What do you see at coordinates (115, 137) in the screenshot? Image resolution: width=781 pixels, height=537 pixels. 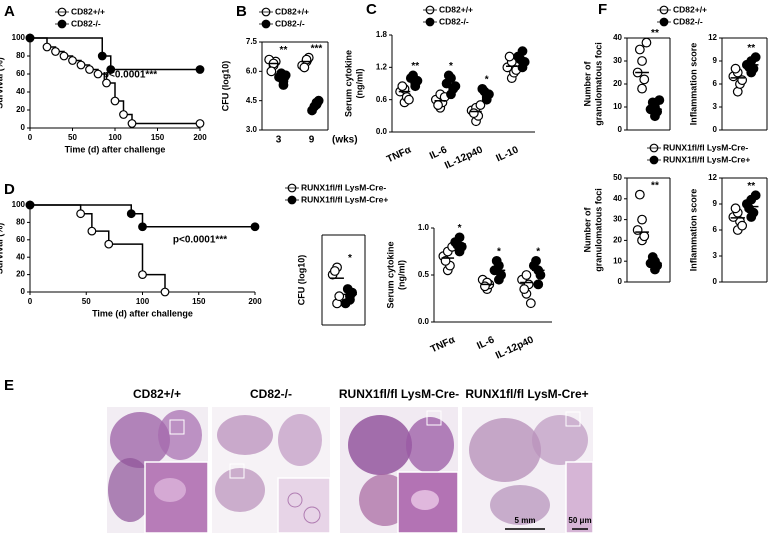 I see `x-tick-label: 100` at bounding box center [115, 137].